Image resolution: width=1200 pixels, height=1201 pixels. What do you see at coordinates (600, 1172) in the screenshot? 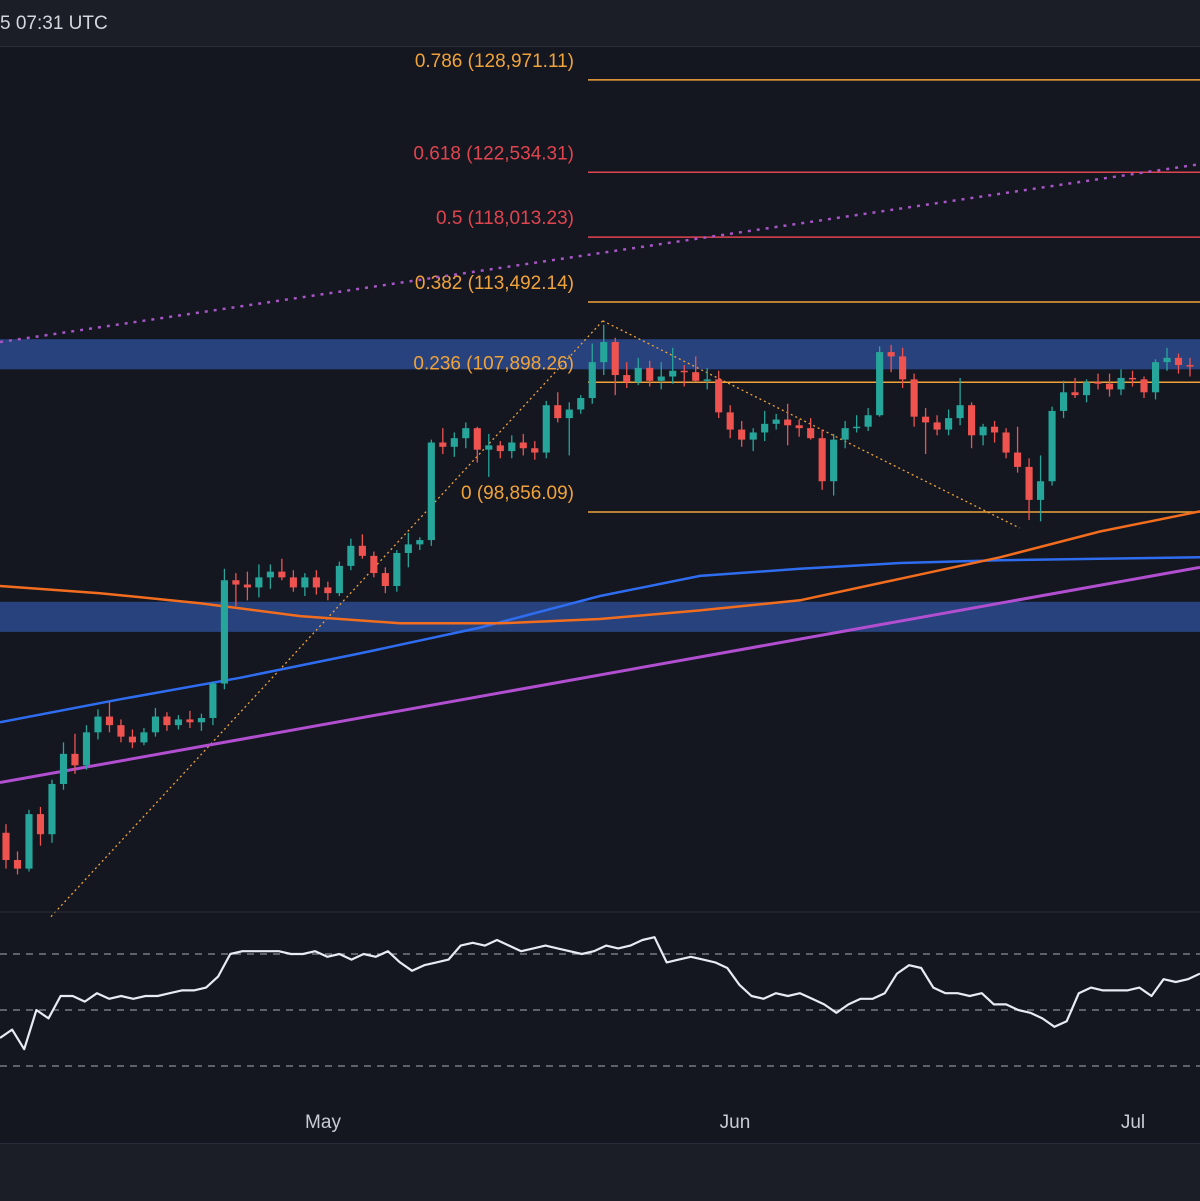
I see `bottom-toolbar` at bounding box center [600, 1172].